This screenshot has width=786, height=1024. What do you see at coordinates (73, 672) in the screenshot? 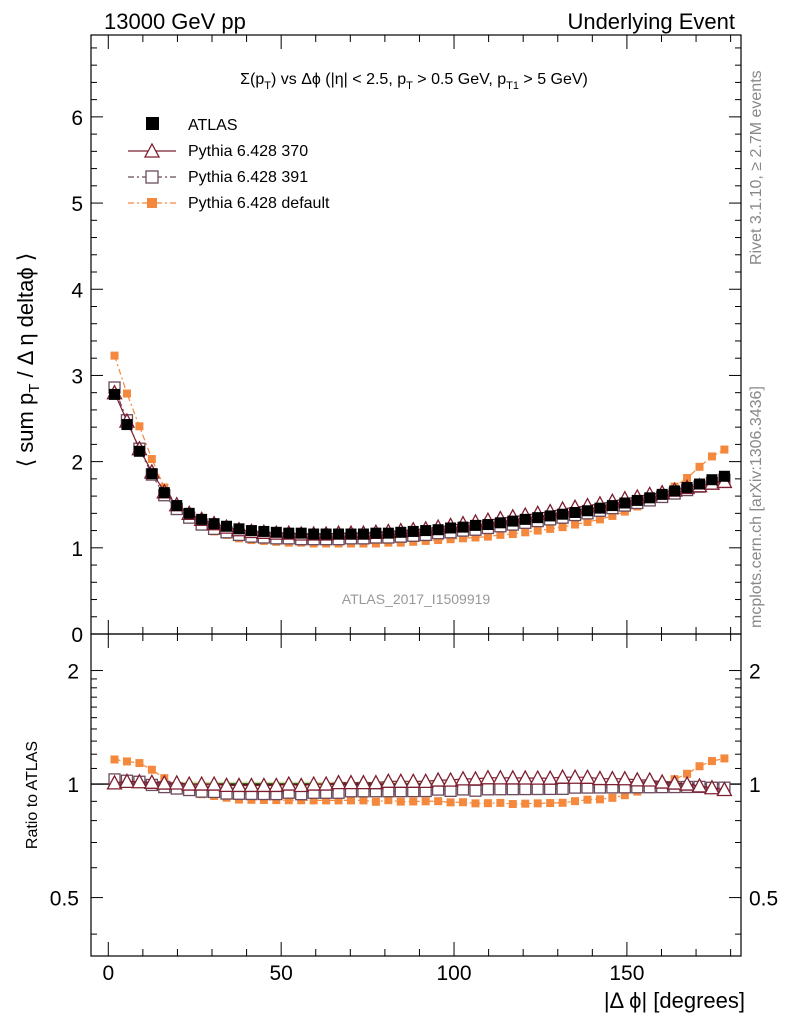
I see `ratio-y-tick-label: 2` at bounding box center [73, 672].